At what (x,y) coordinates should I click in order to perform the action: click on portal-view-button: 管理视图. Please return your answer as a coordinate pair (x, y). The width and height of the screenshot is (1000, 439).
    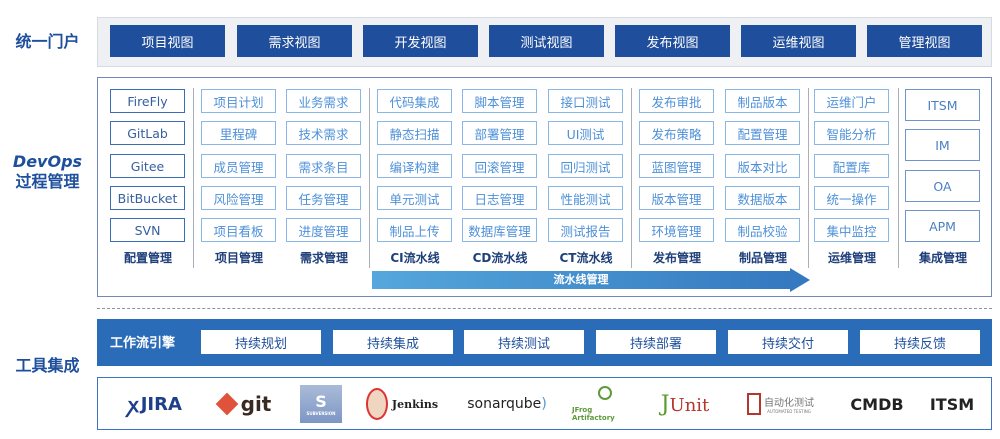
    Looking at the image, I should click on (924, 41).